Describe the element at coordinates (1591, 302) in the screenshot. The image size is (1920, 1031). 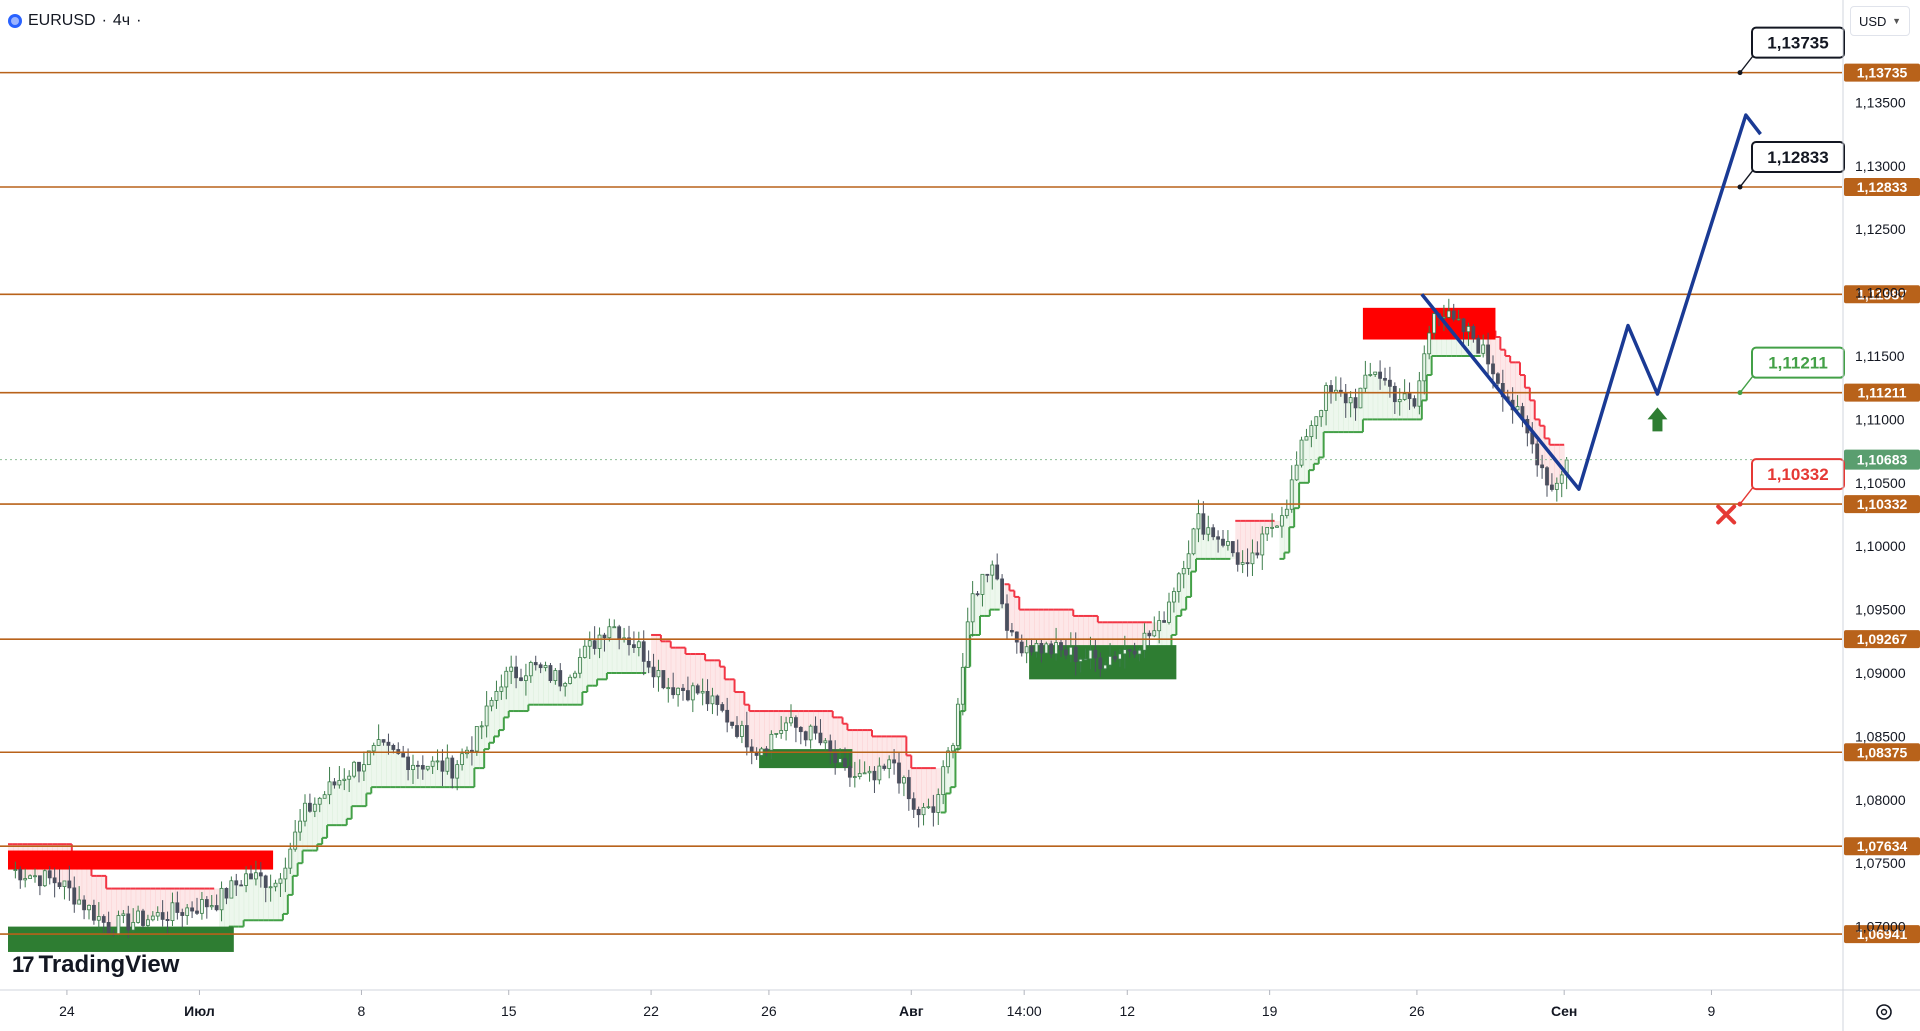
I see `forecast-line` at that location.